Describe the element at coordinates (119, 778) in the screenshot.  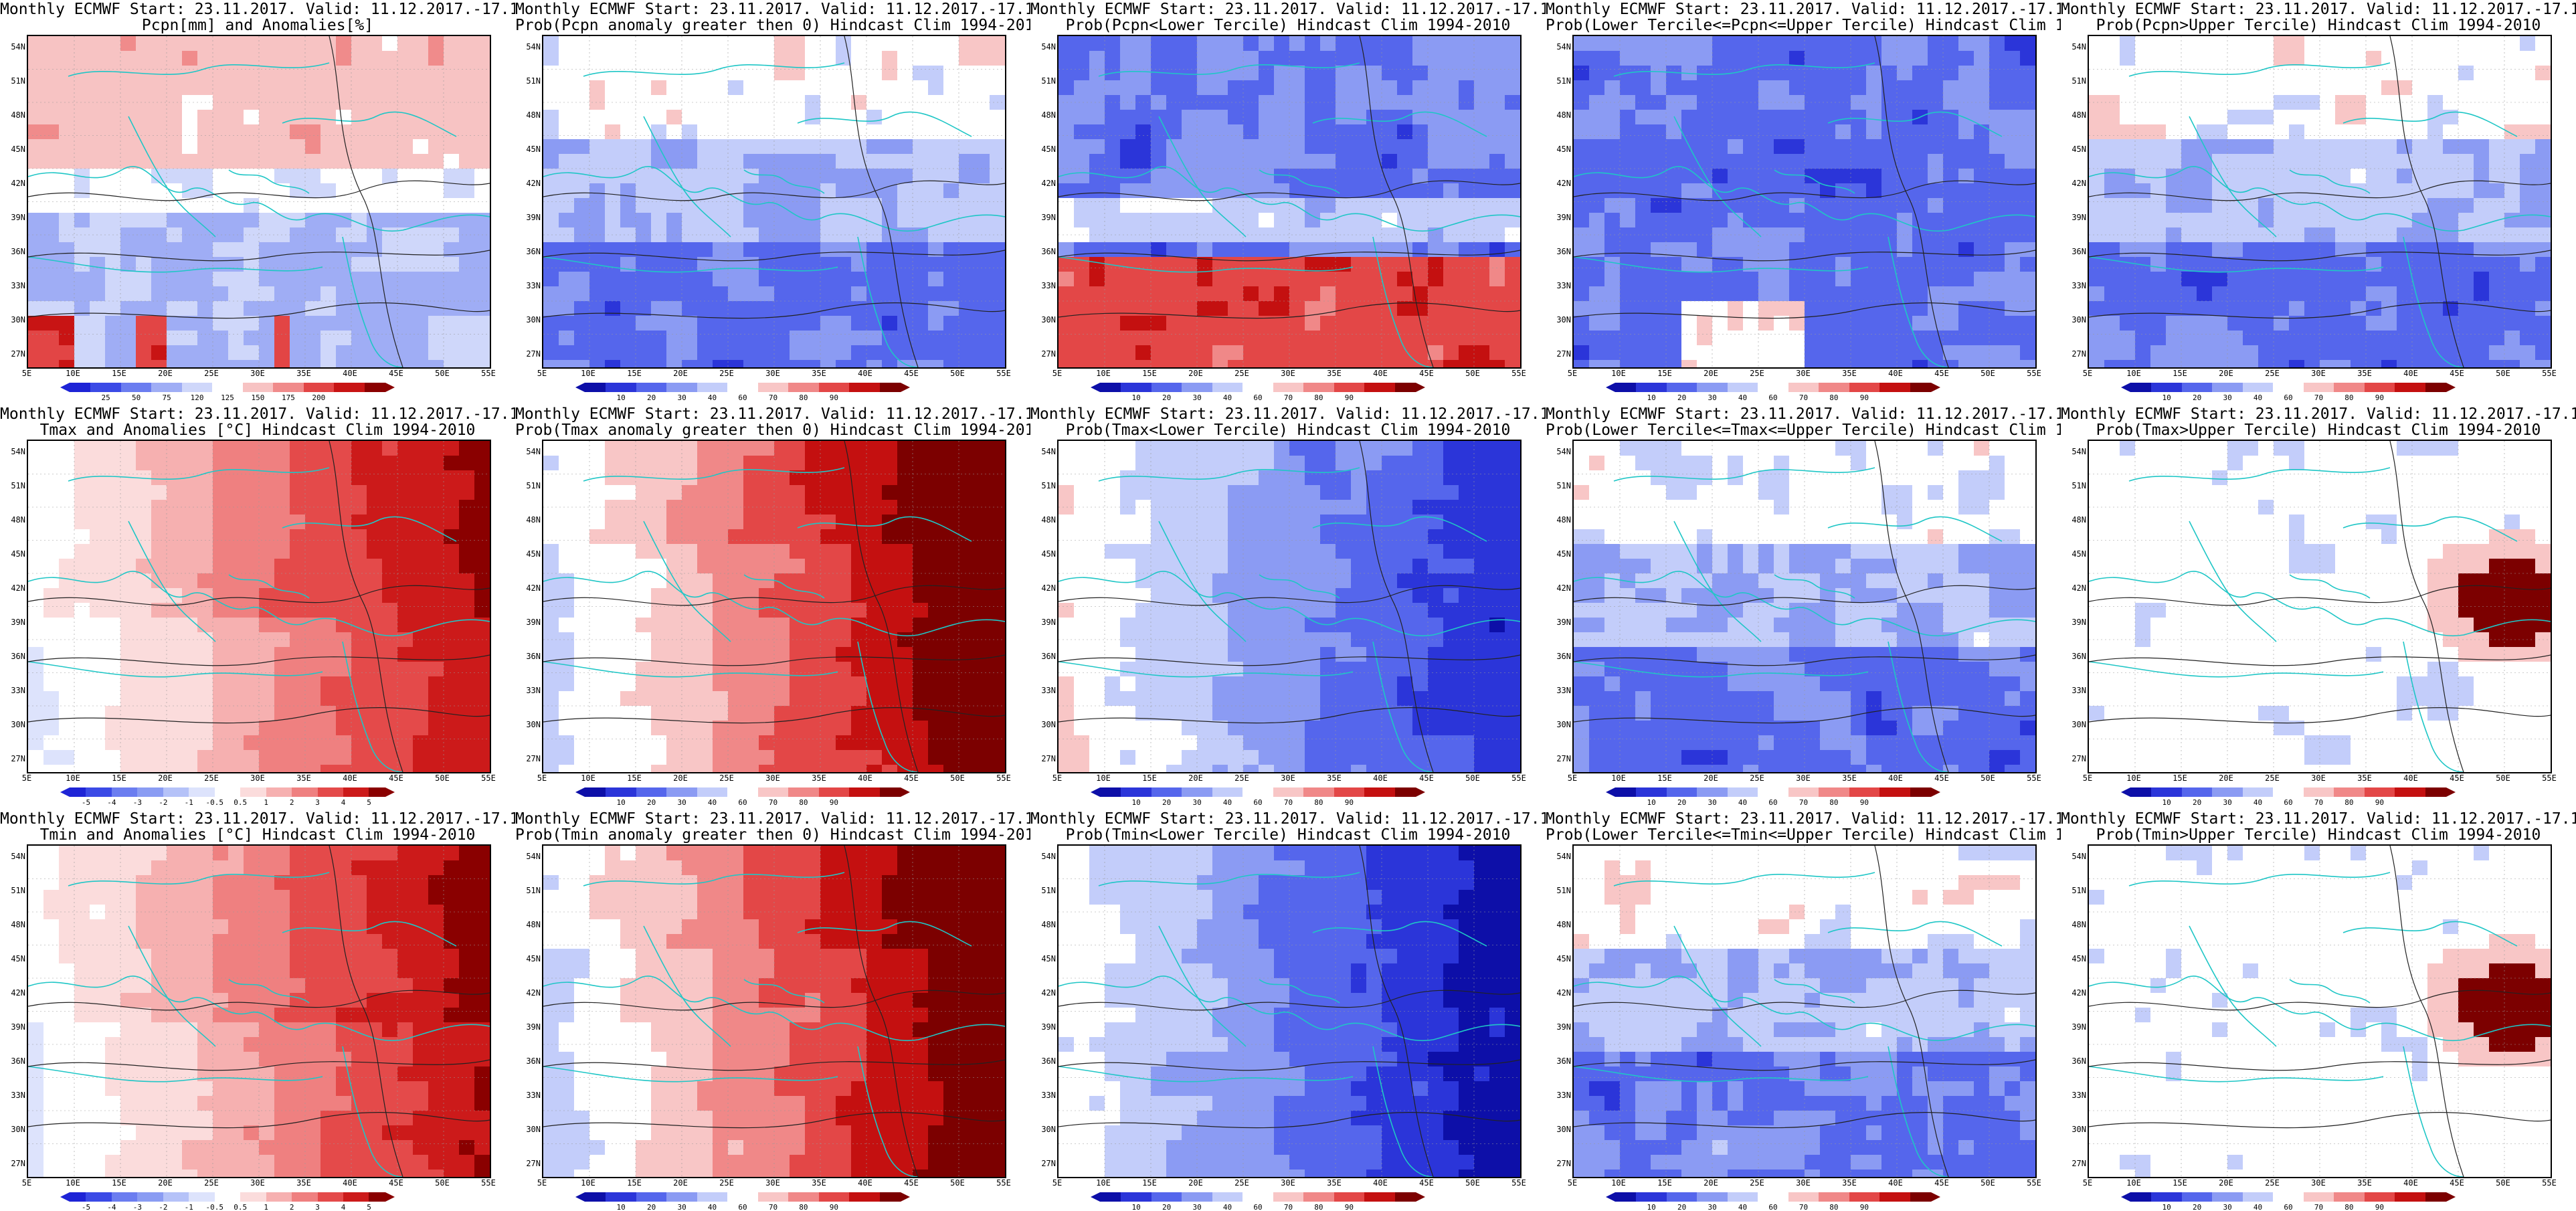
I see `lon-tick-label: 15E` at that location.